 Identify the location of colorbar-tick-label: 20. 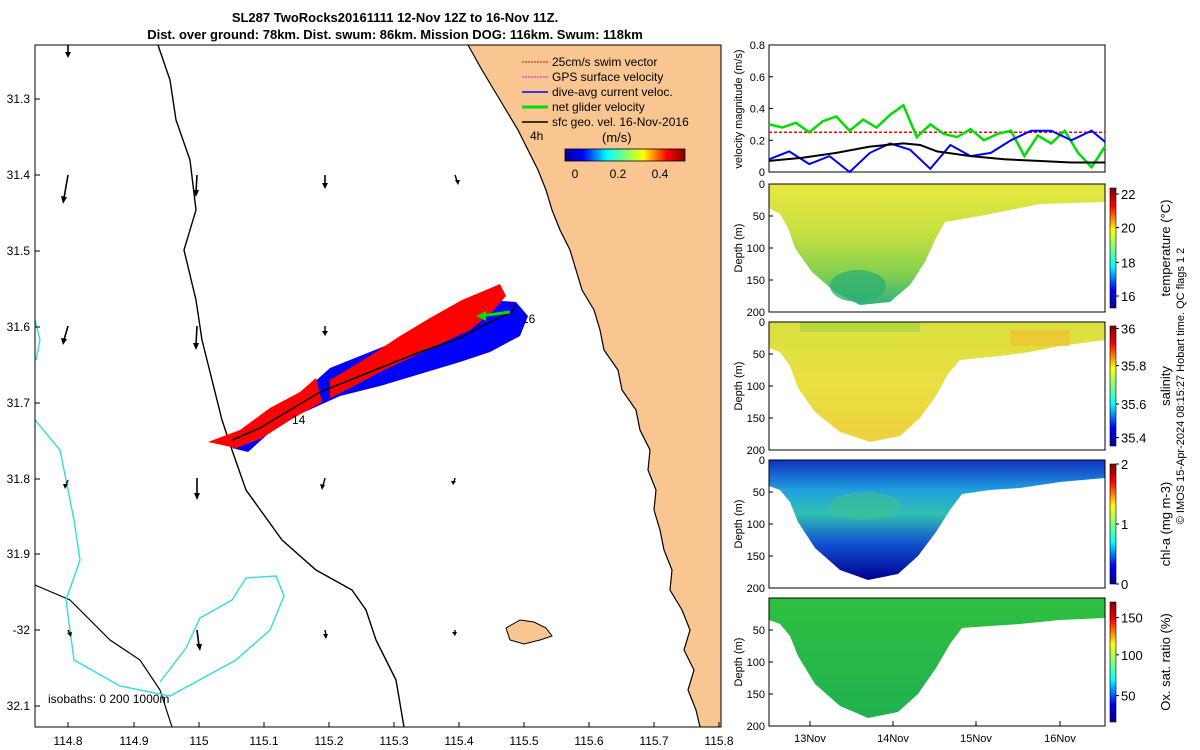
(1128, 228).